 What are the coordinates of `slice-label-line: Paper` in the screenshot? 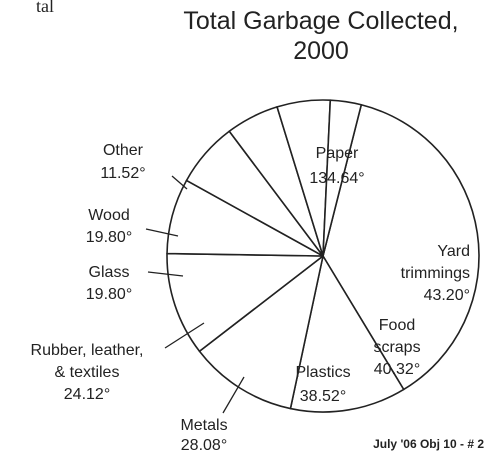 It's located at (337, 153).